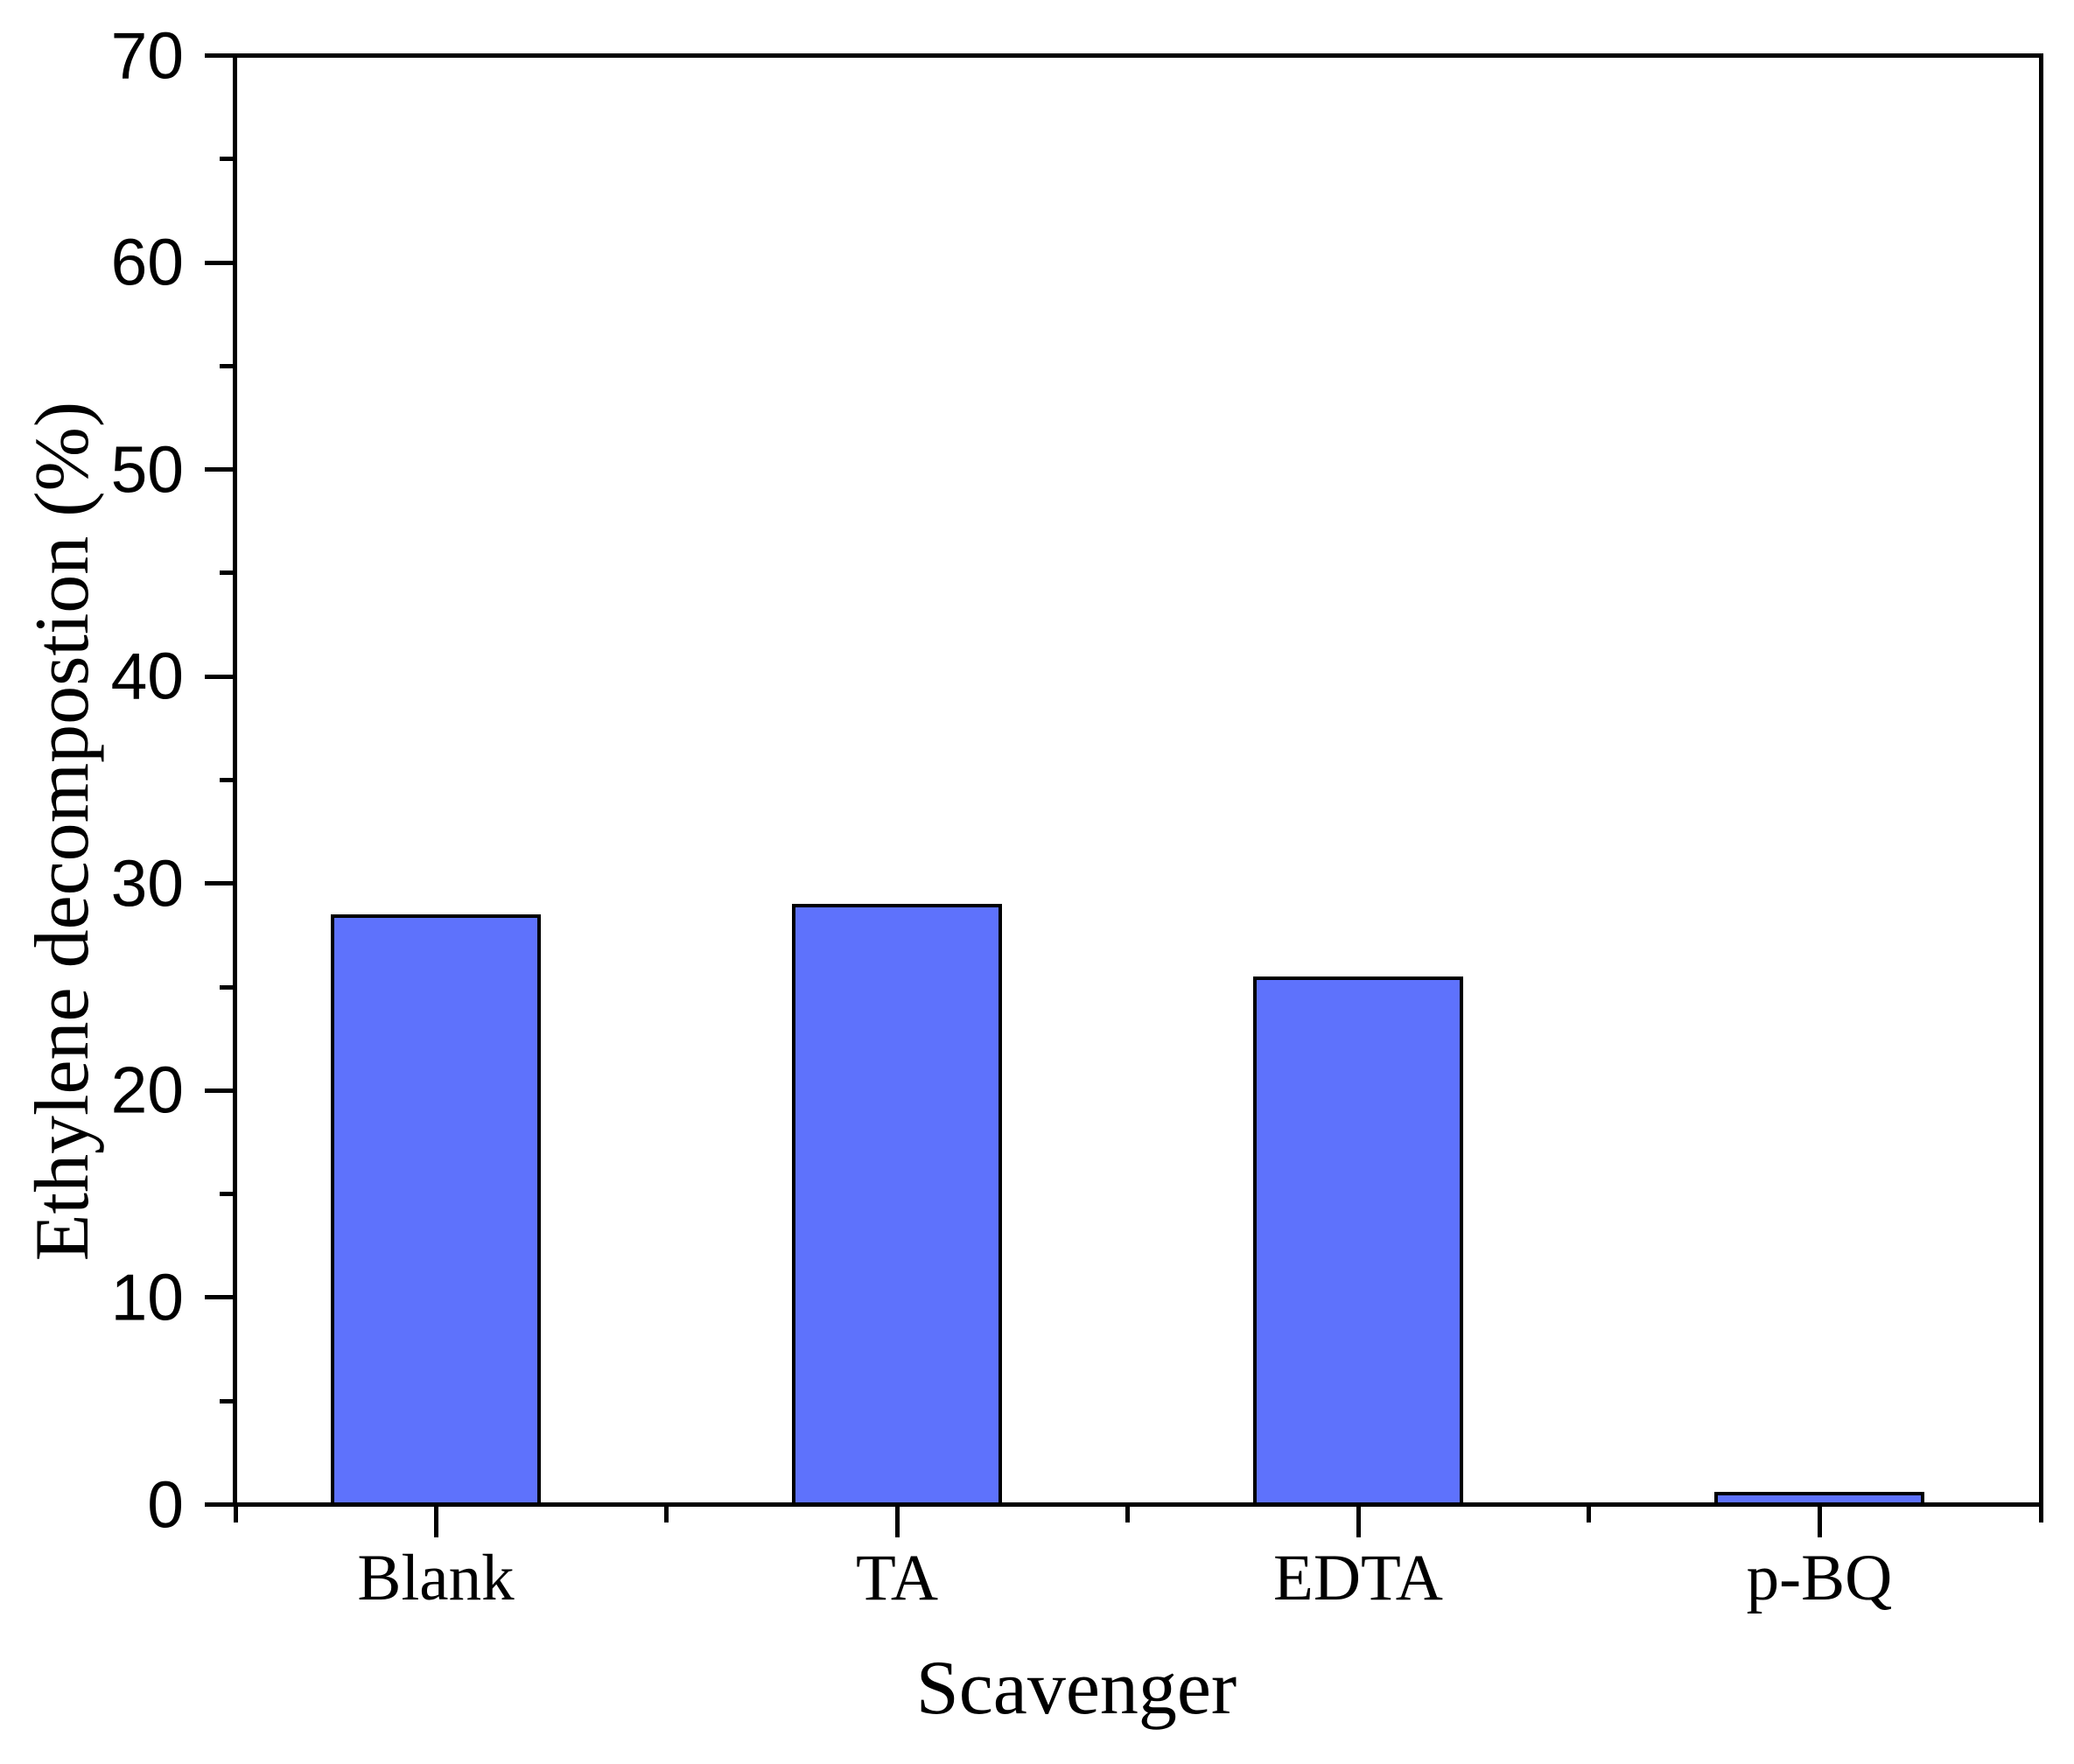  I want to click on y-tick-label: 20, so click(147, 1090).